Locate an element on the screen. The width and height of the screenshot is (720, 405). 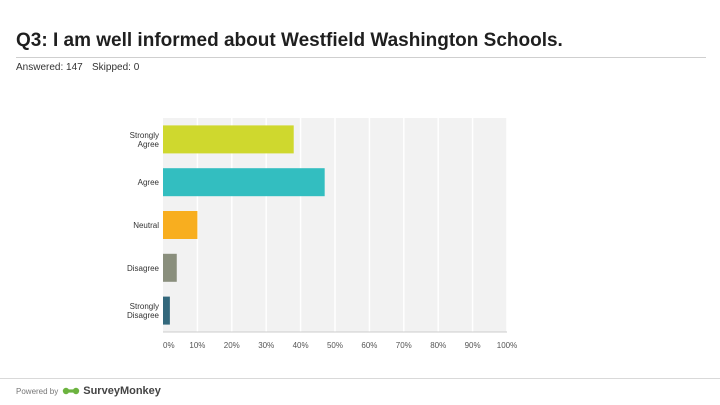
x-tick-label: 70% is located at coordinates (404, 345).